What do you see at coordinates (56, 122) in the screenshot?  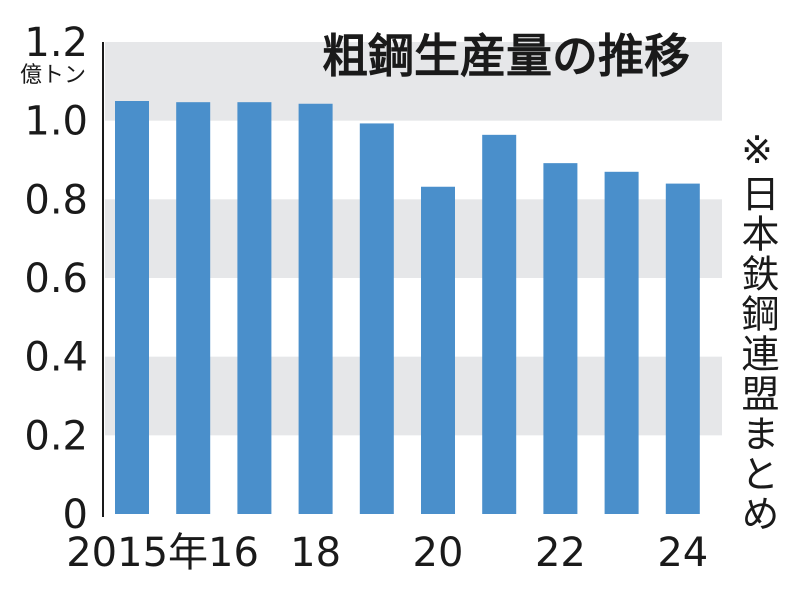 I see `y-tick-label: 1.0` at bounding box center [56, 122].